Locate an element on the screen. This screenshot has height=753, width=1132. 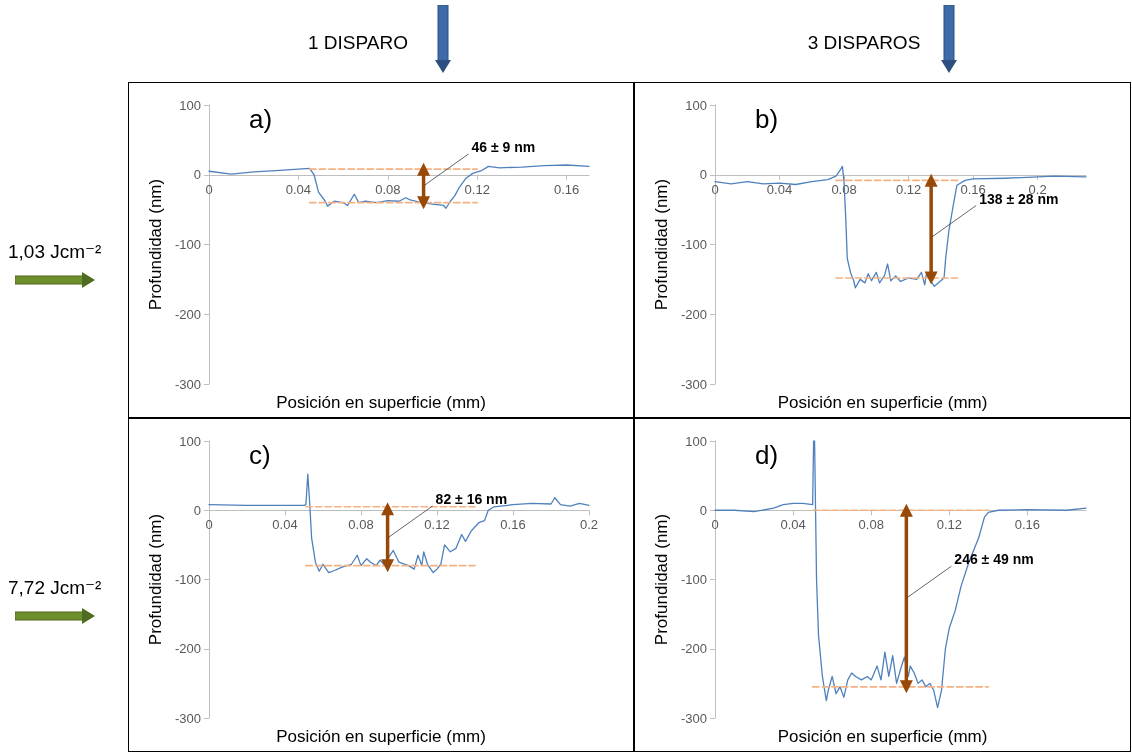
text: 1 DISPARO is located at coordinates (358, 43).